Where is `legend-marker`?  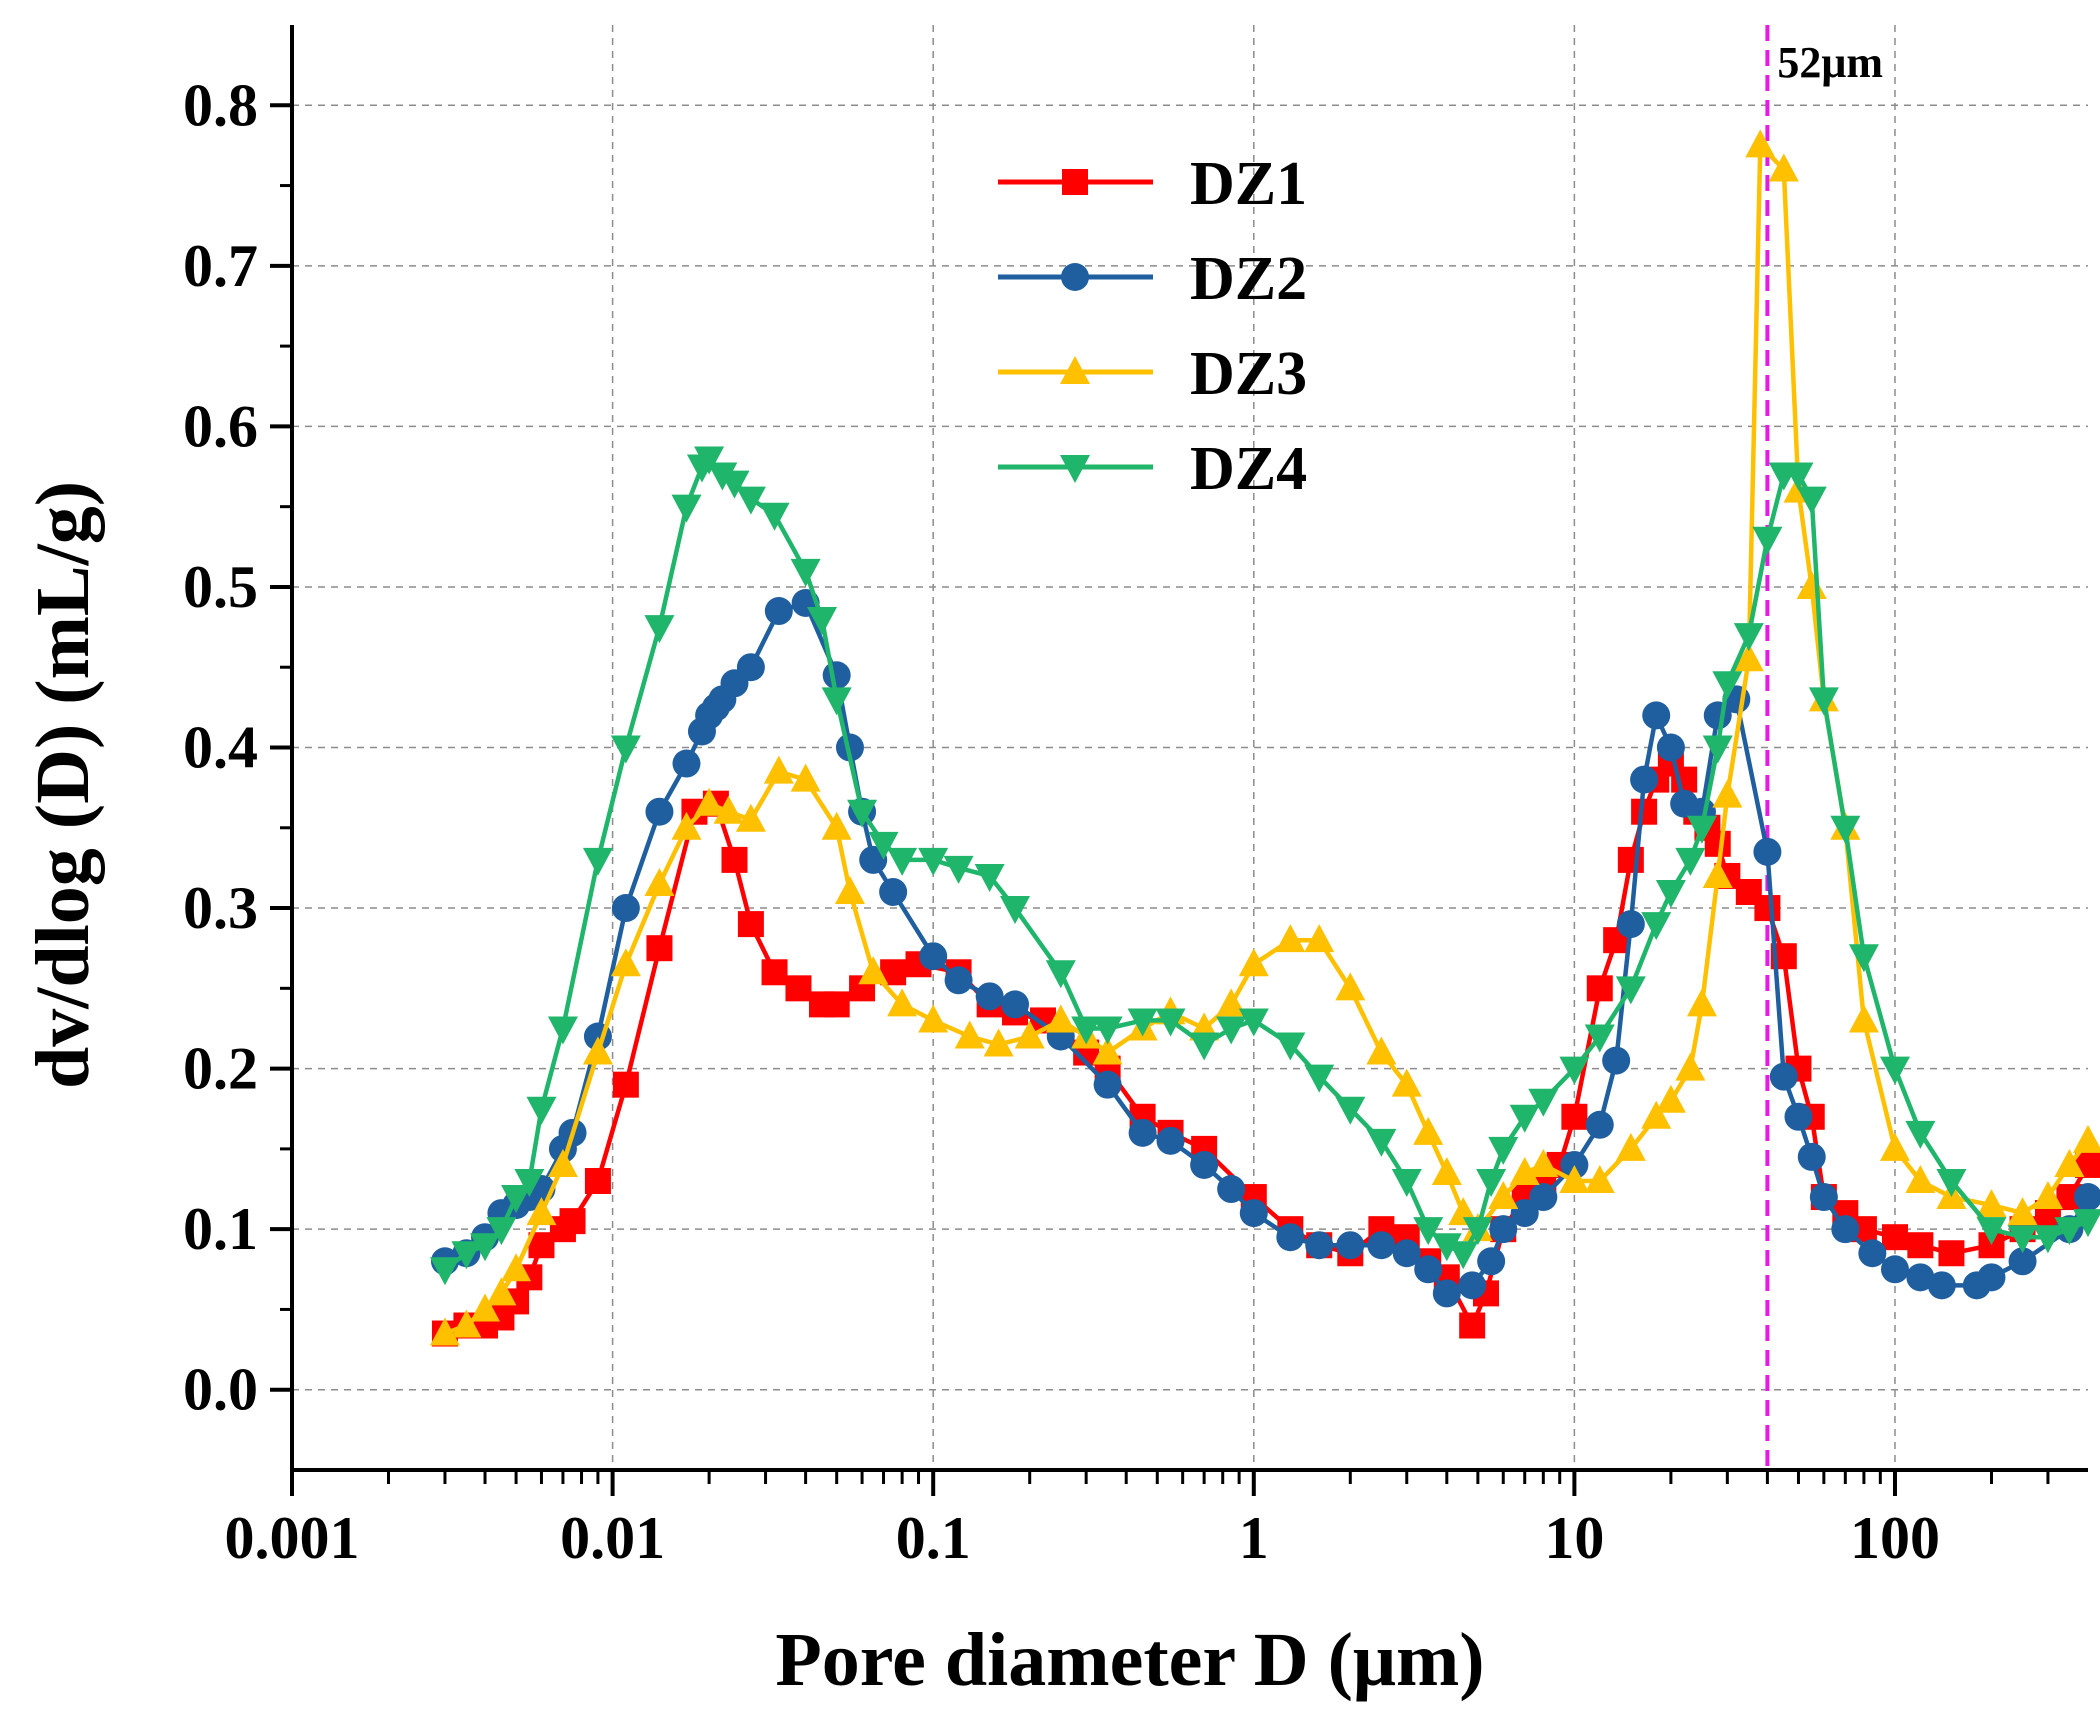 legend-marker is located at coordinates (1075, 277).